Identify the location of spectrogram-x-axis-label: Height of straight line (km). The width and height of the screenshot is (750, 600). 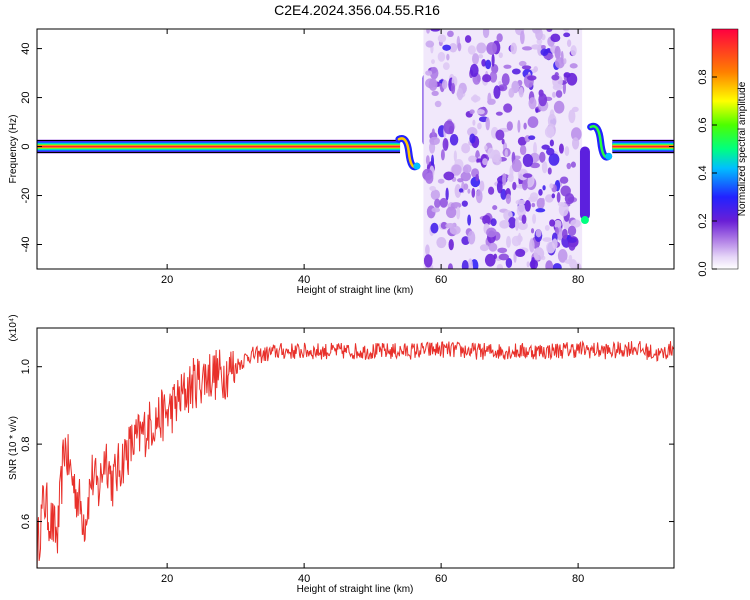
(355, 290).